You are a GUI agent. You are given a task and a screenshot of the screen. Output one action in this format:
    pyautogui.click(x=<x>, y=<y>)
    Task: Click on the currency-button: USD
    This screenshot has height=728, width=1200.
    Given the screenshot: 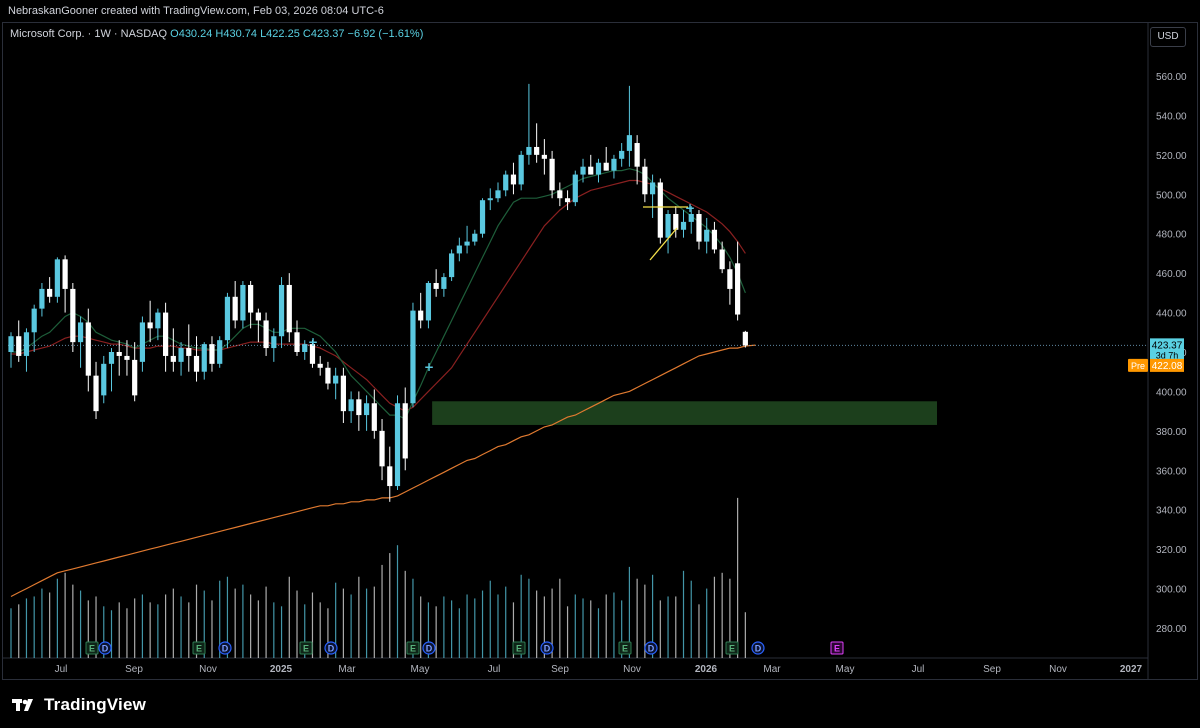 What is the action you would take?
    pyautogui.click(x=1168, y=37)
    